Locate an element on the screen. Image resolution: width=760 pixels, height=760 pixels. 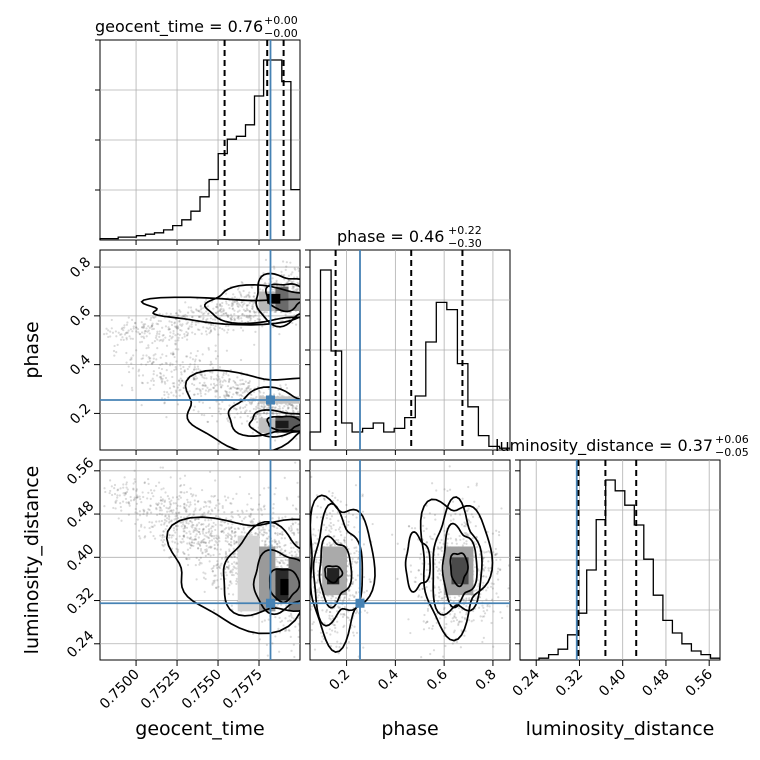
contour-line is located at coordinates (232, 575).